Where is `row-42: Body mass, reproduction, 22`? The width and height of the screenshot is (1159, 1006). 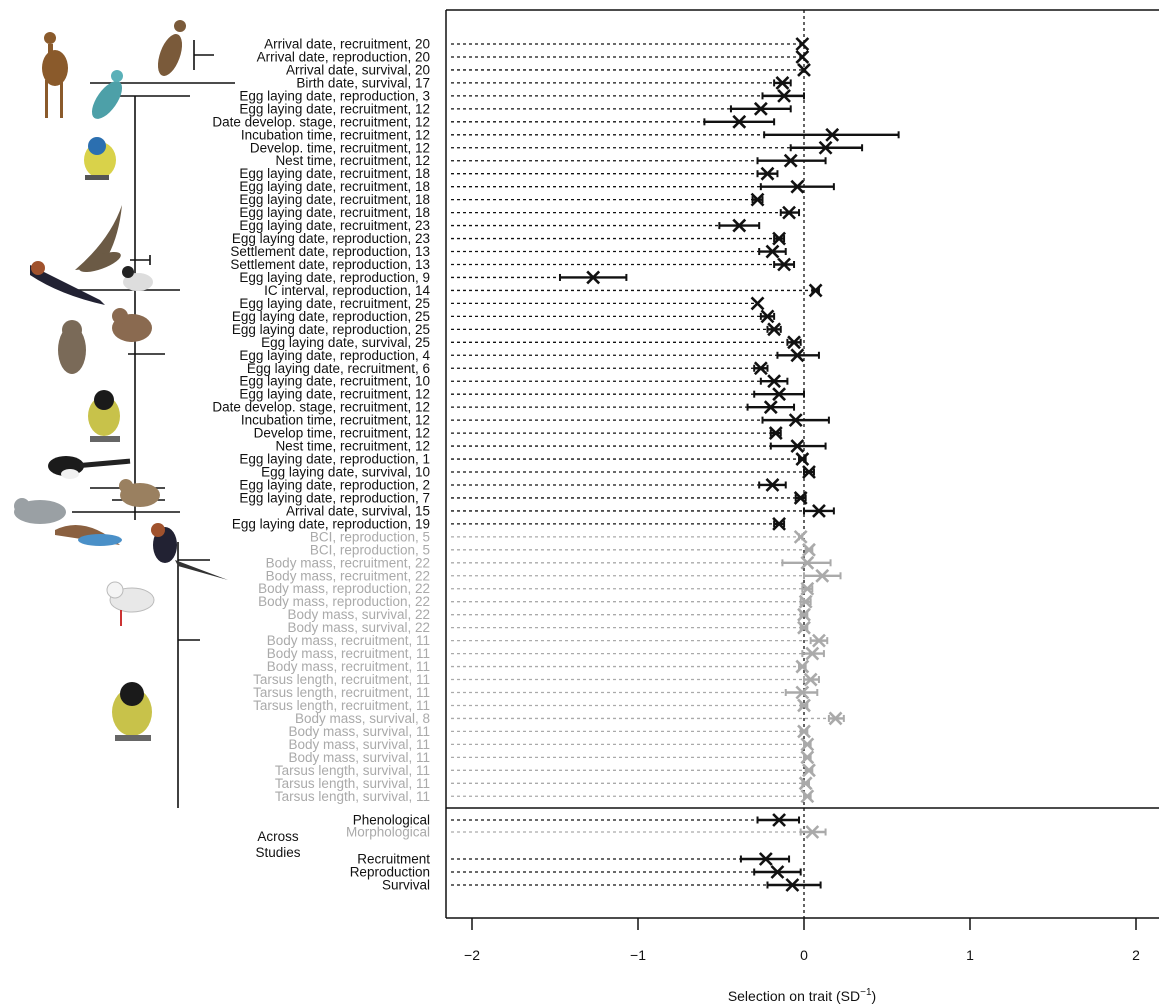 row-42: Body mass, reproduction, 22 is located at coordinates (536, 588).